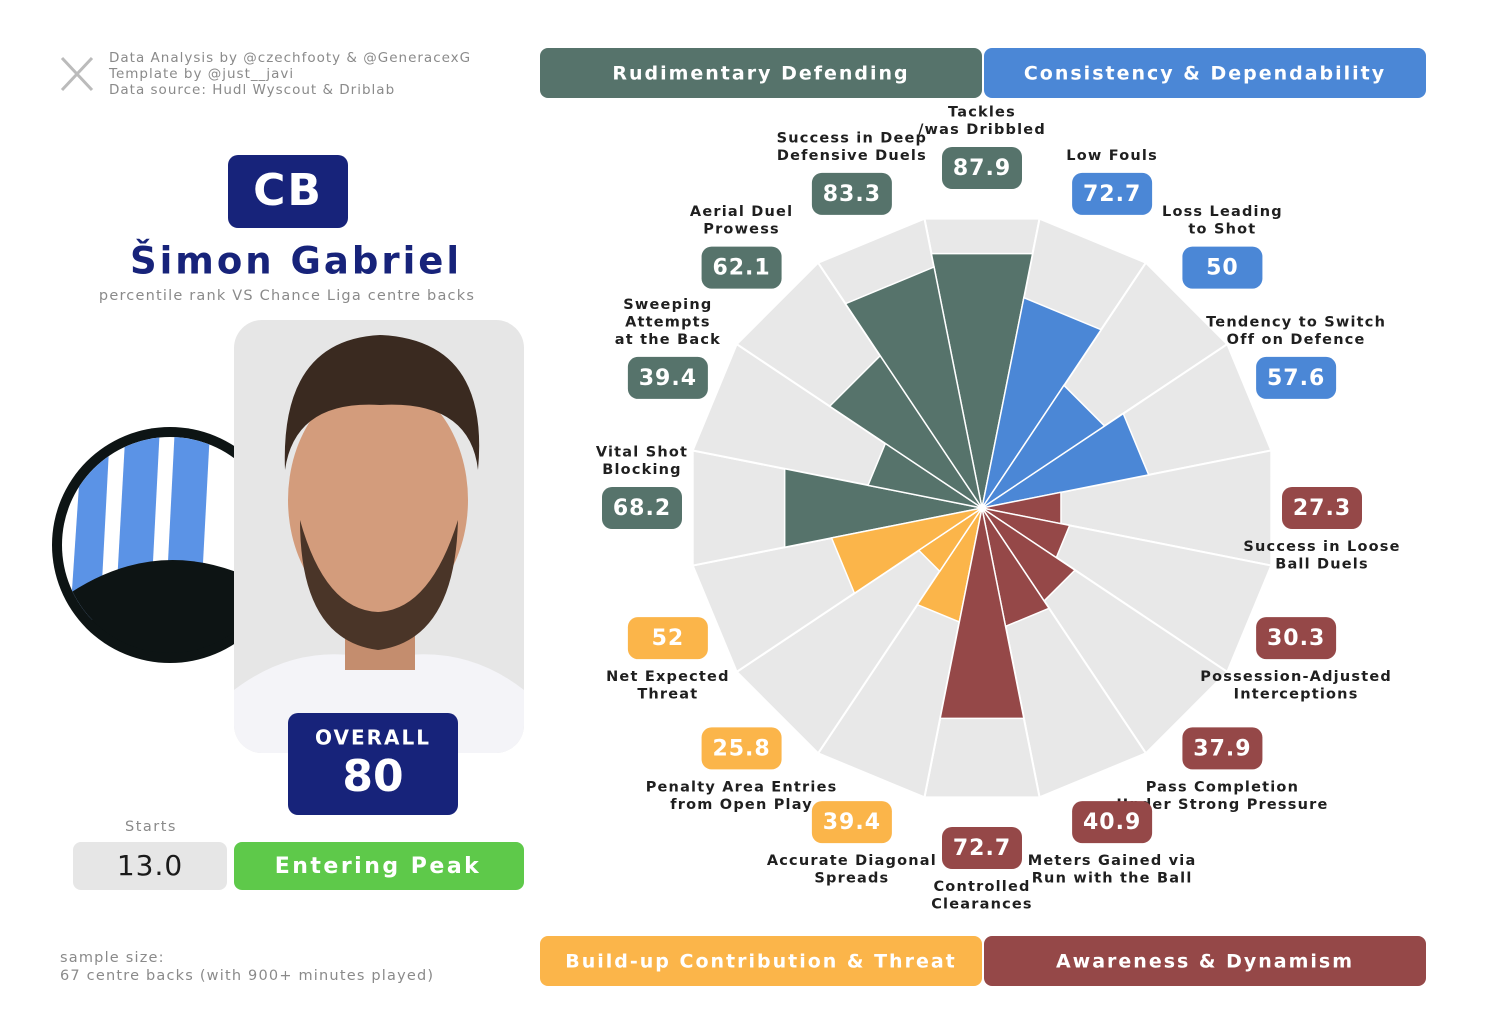  I want to click on category-label: Vital Shot Blocking, so click(642, 462).